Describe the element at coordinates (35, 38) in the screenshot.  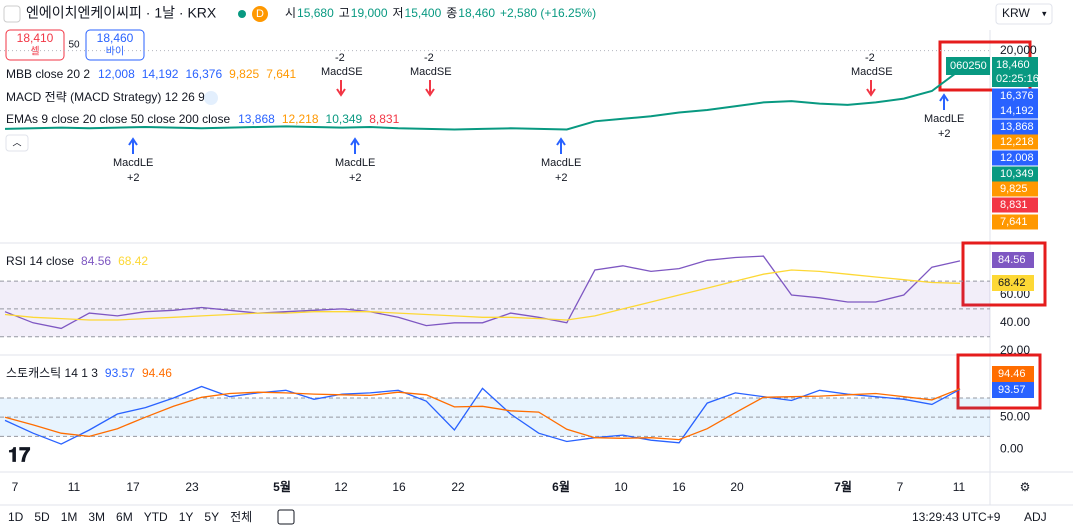
I see `sell-price: 18,410` at that location.